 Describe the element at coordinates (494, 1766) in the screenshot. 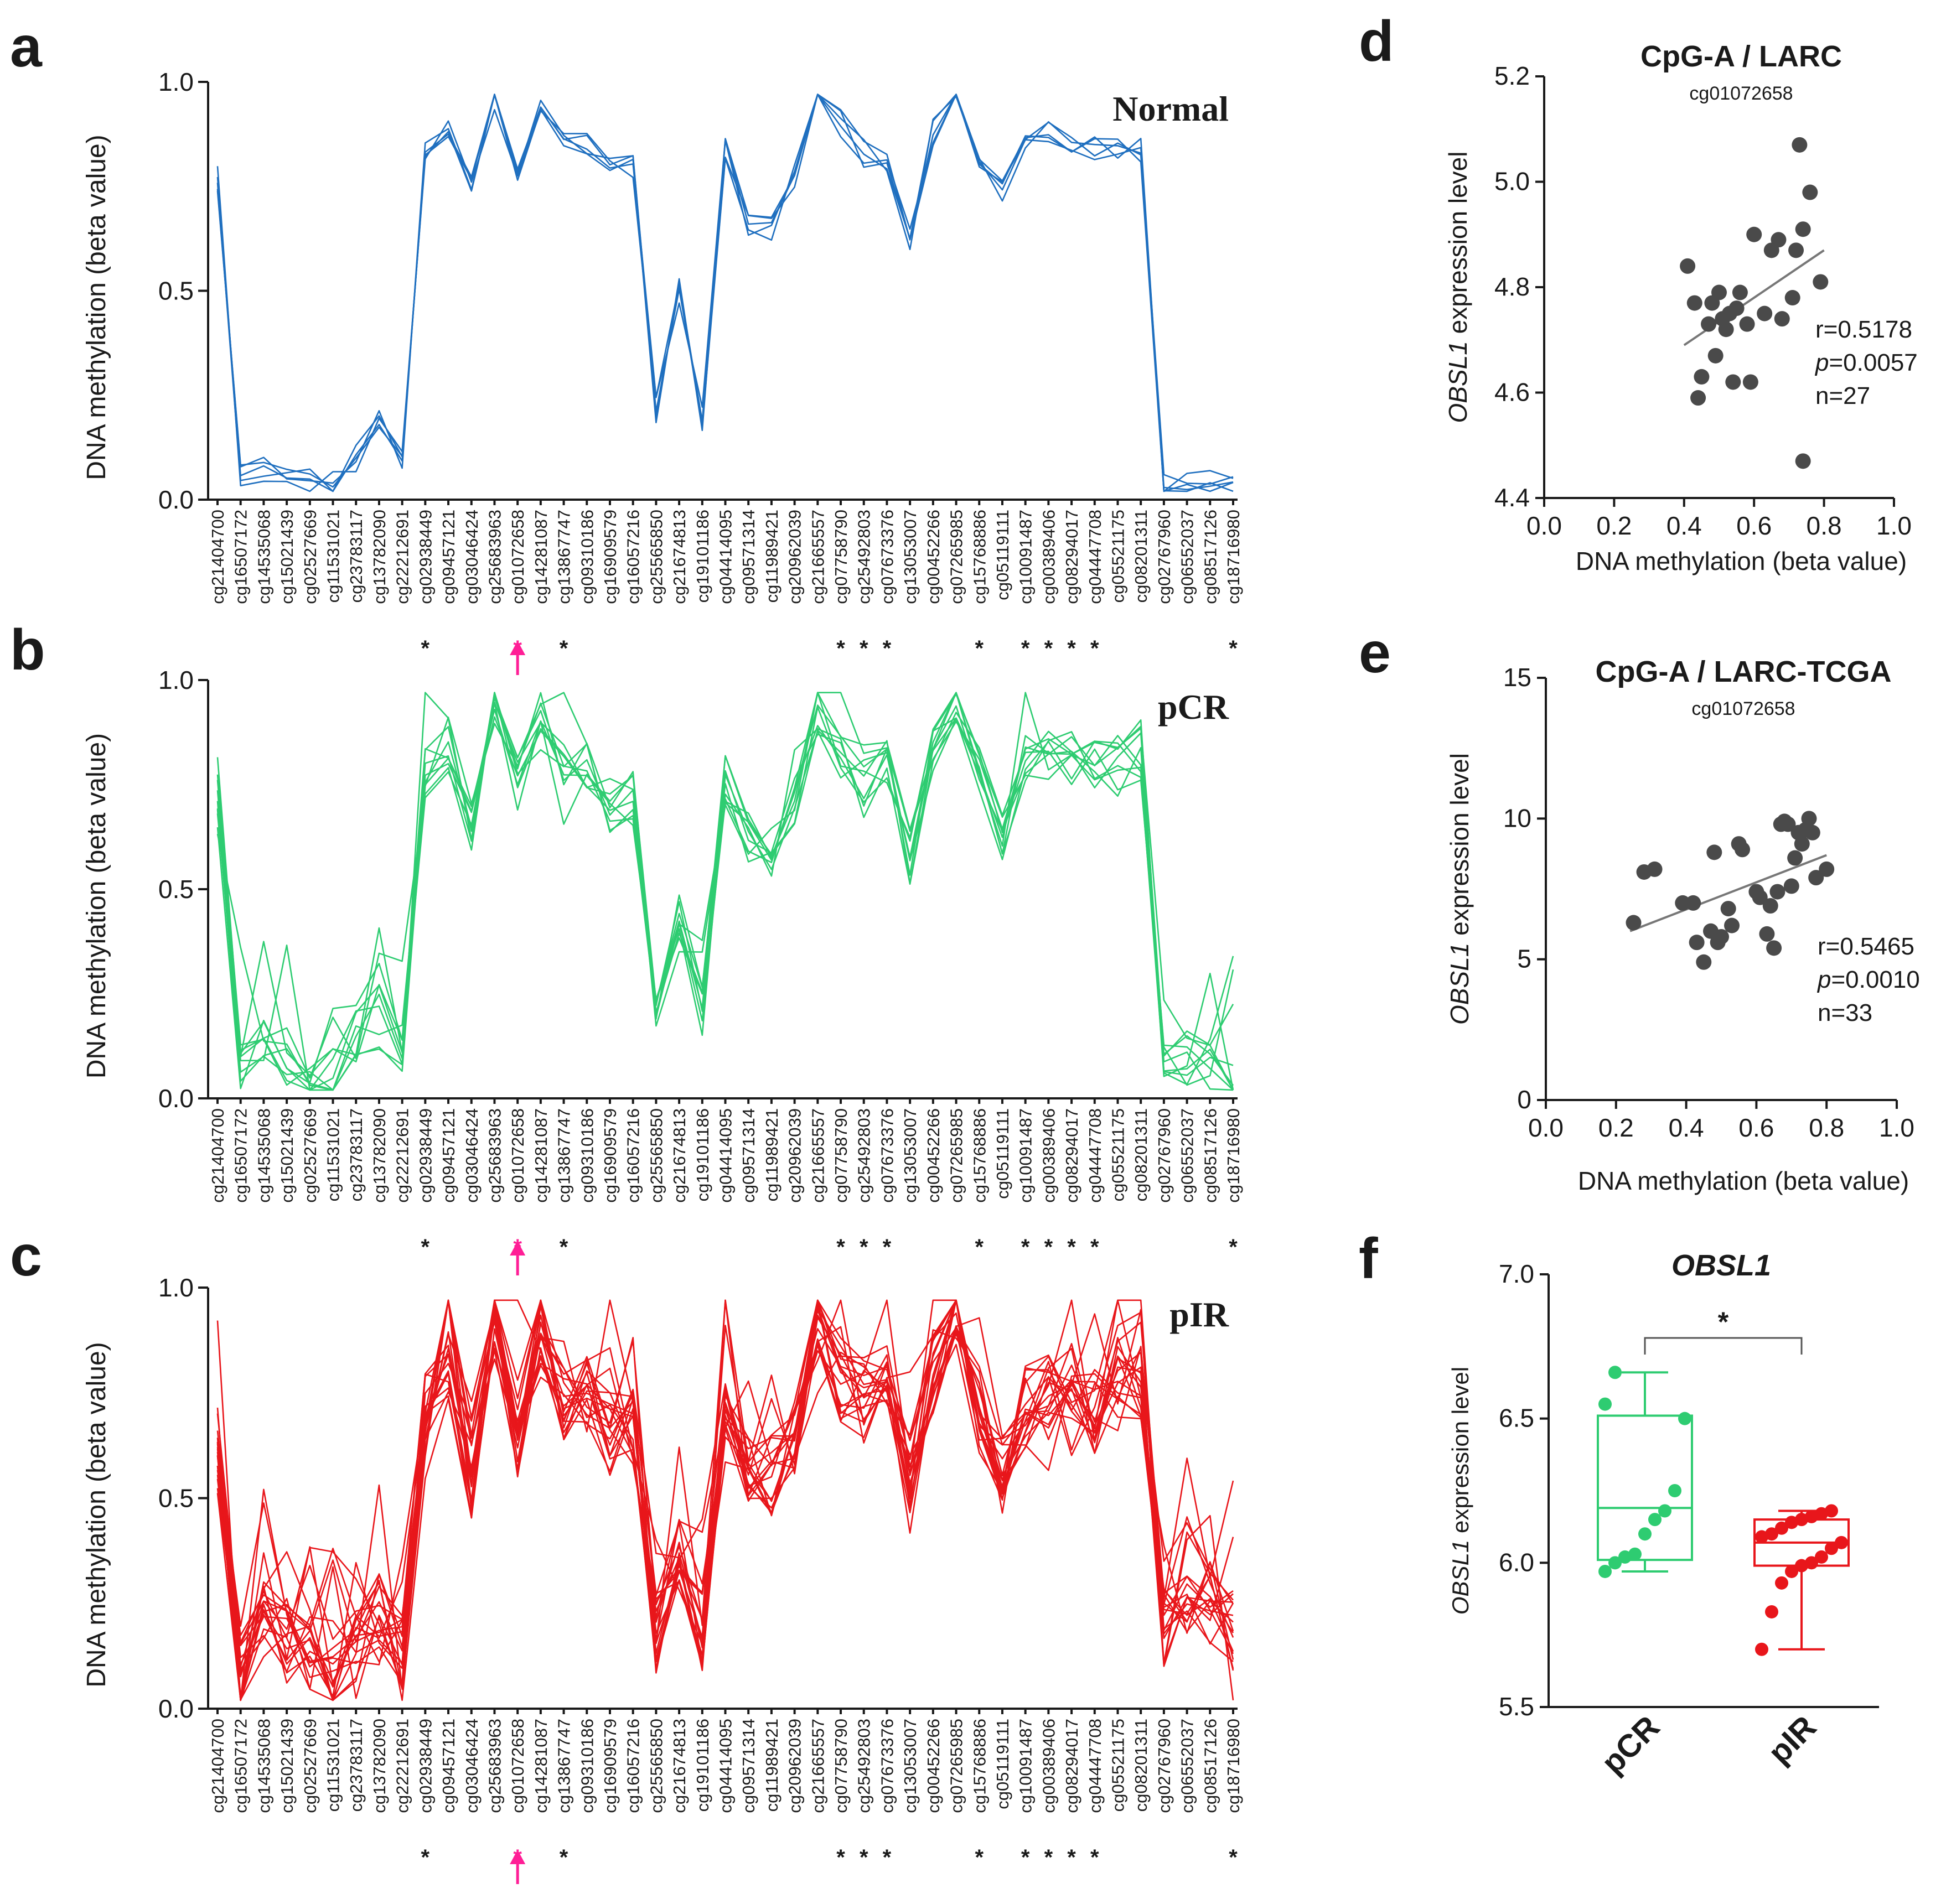

I see `probe-label: cg25683963` at that location.